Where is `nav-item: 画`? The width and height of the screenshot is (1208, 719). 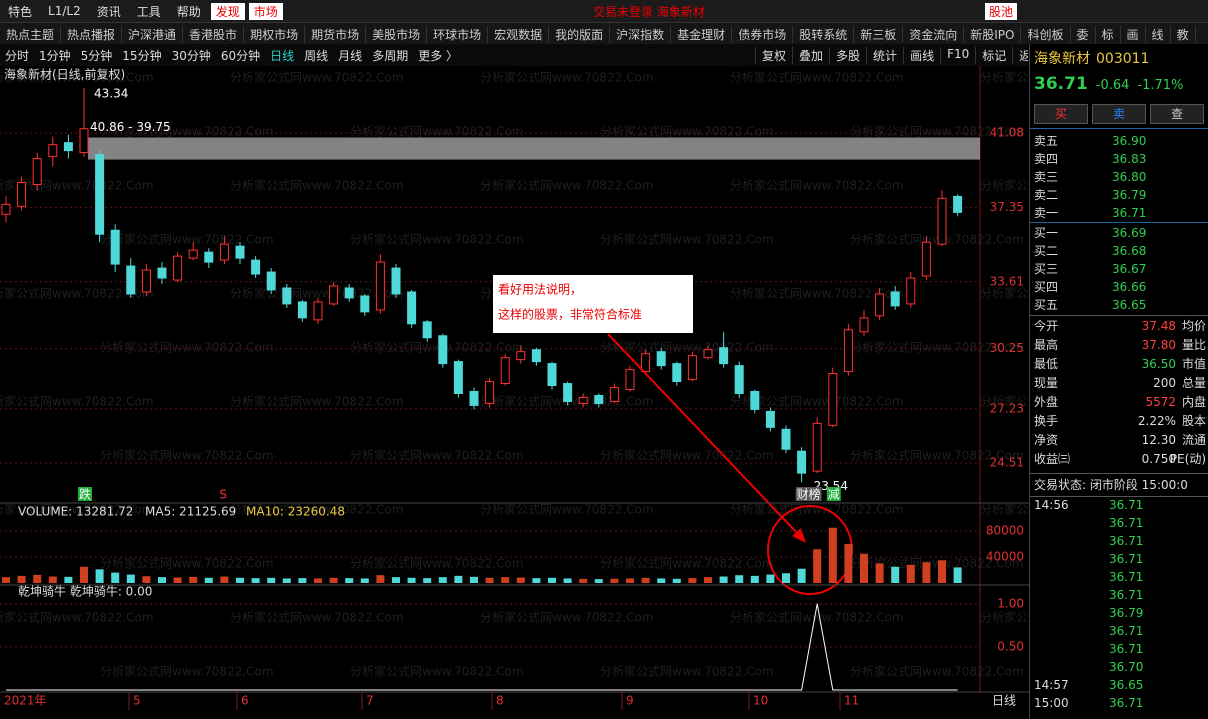 nav-item: 画 is located at coordinates (1133, 34).